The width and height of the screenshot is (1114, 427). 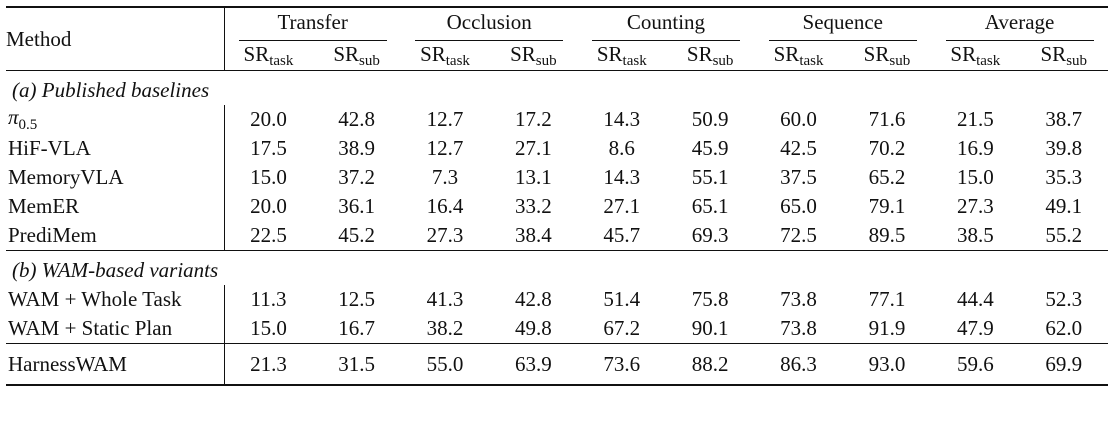 What do you see at coordinates (710, 148) in the screenshot?
I see `value-cell: 45.9` at bounding box center [710, 148].